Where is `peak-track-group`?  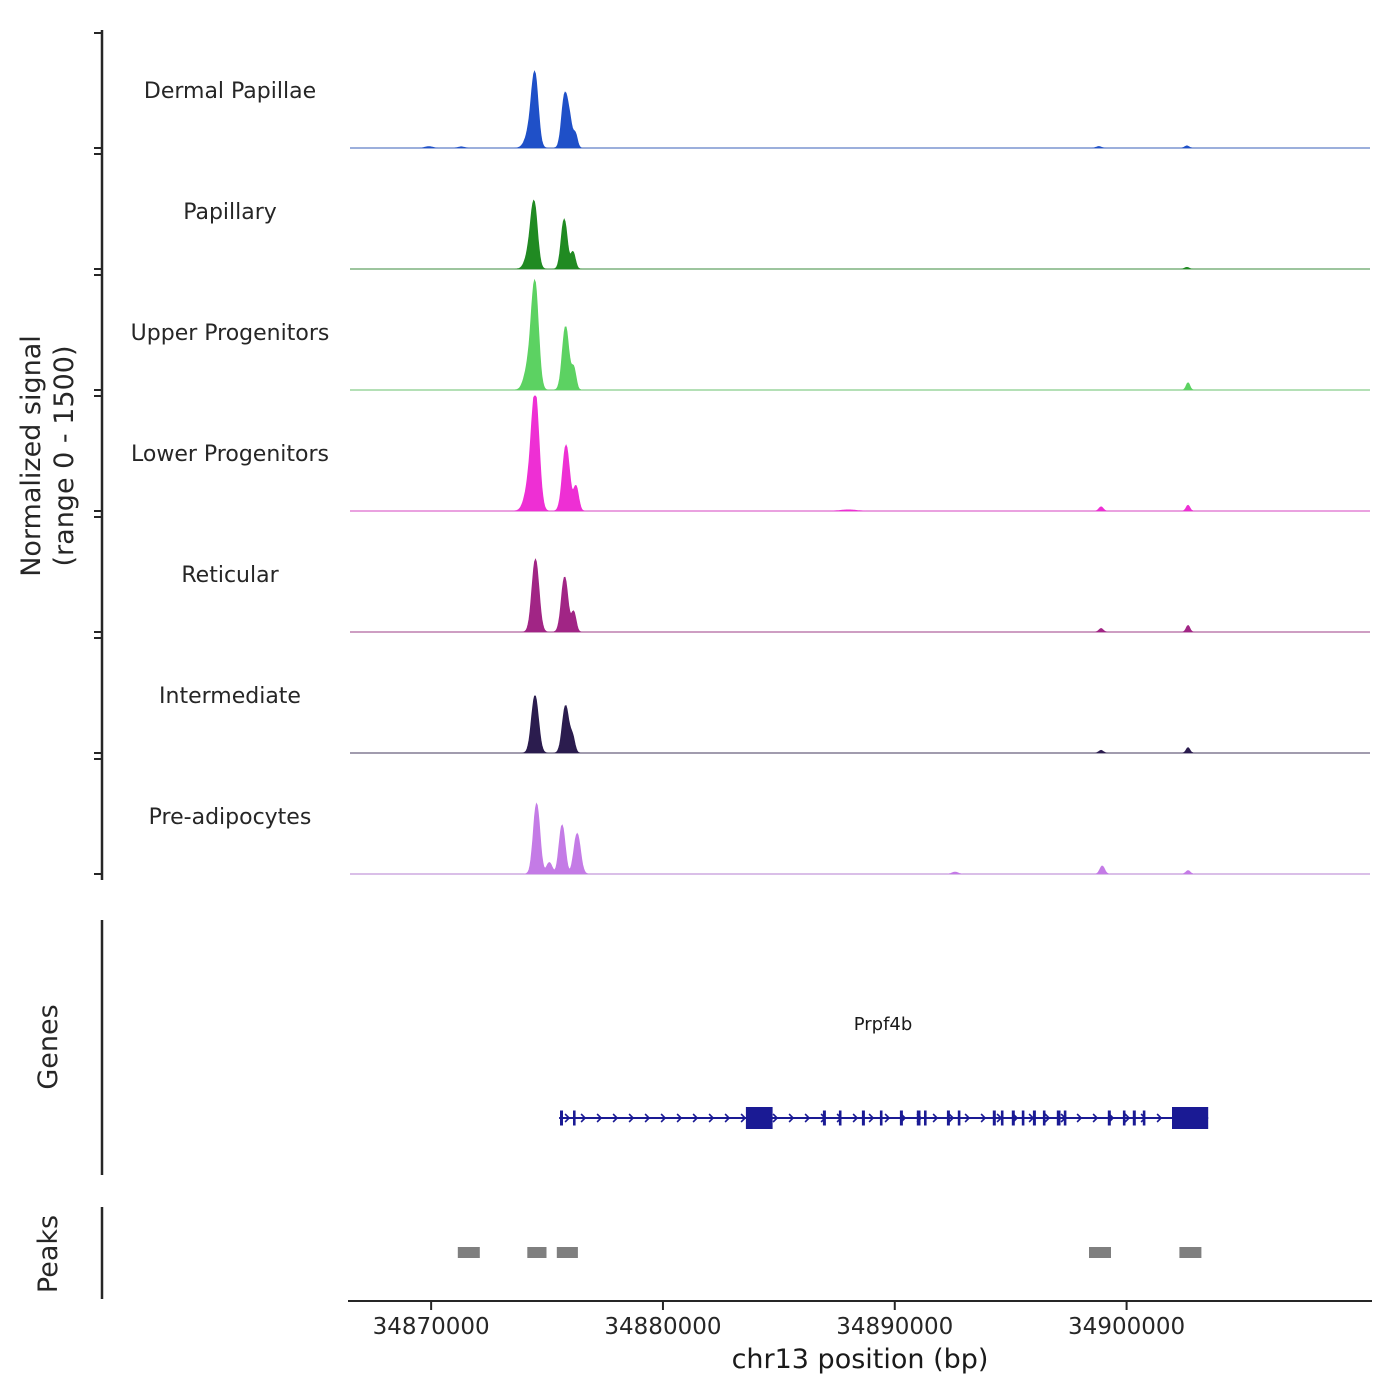
peak-track-group is located at coordinates (651, 1253).